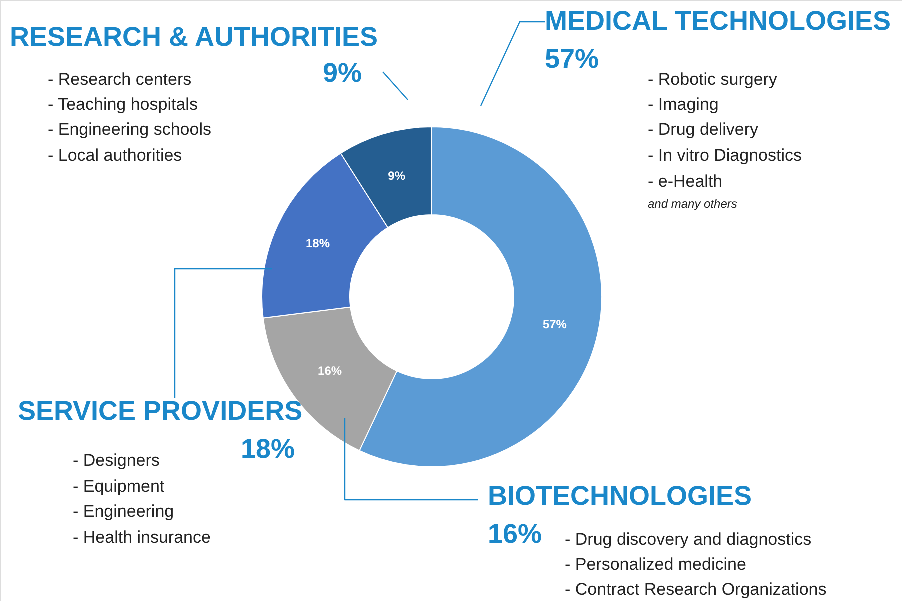 The width and height of the screenshot is (902, 601). Describe the element at coordinates (688, 539) in the screenshot. I see `text: - Drug discovery and diagnostics` at that location.